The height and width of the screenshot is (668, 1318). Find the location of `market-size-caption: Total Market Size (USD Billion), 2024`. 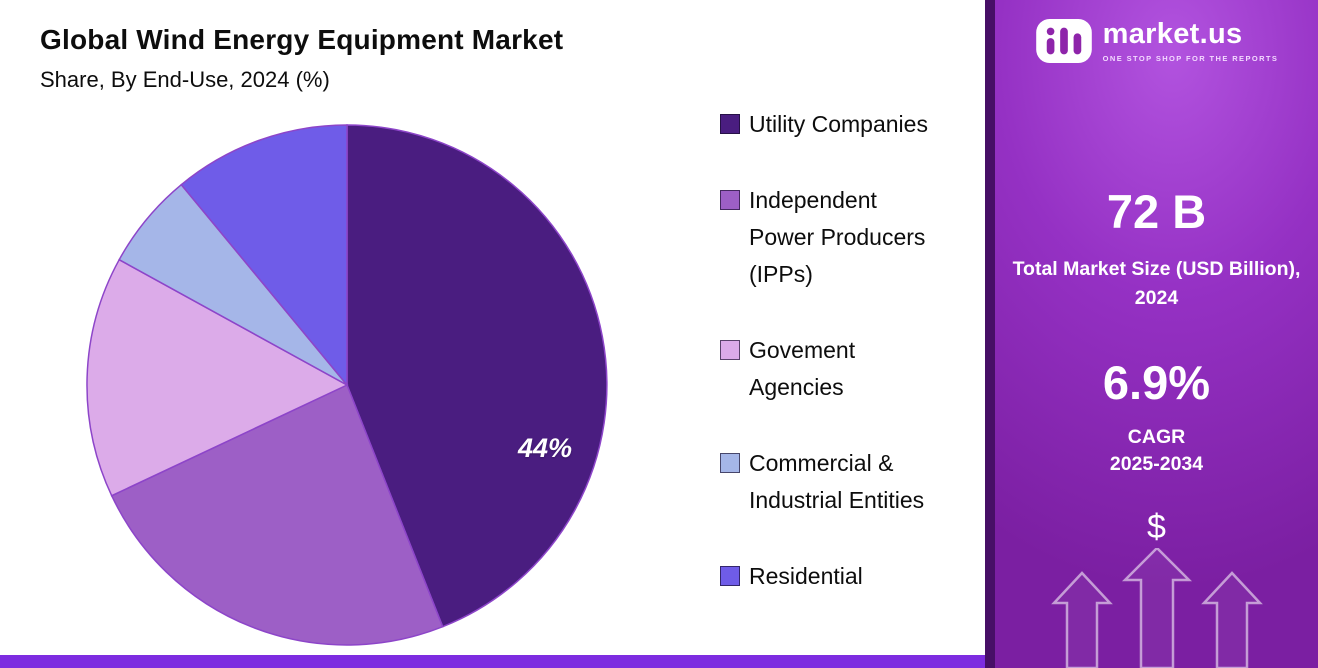

market-size-caption: Total Market Size (USD Billion), 2024 is located at coordinates (1156, 283).